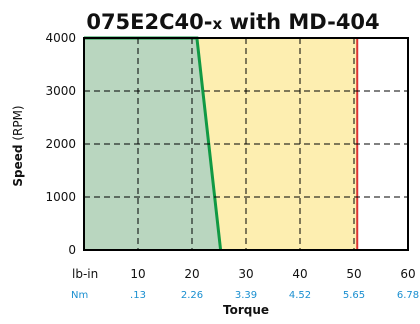 The width and height of the screenshot is (420, 324). I want to click on y-tick-label: 2000, so click(60, 144).